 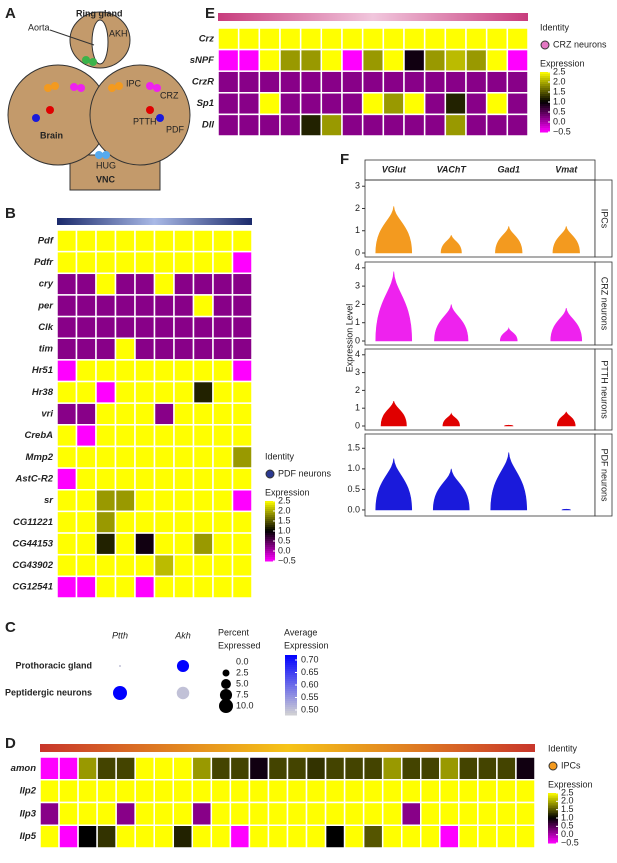 What do you see at coordinates (357, 252) in the screenshot?
I see `y-tick-label: 0` at bounding box center [357, 252].